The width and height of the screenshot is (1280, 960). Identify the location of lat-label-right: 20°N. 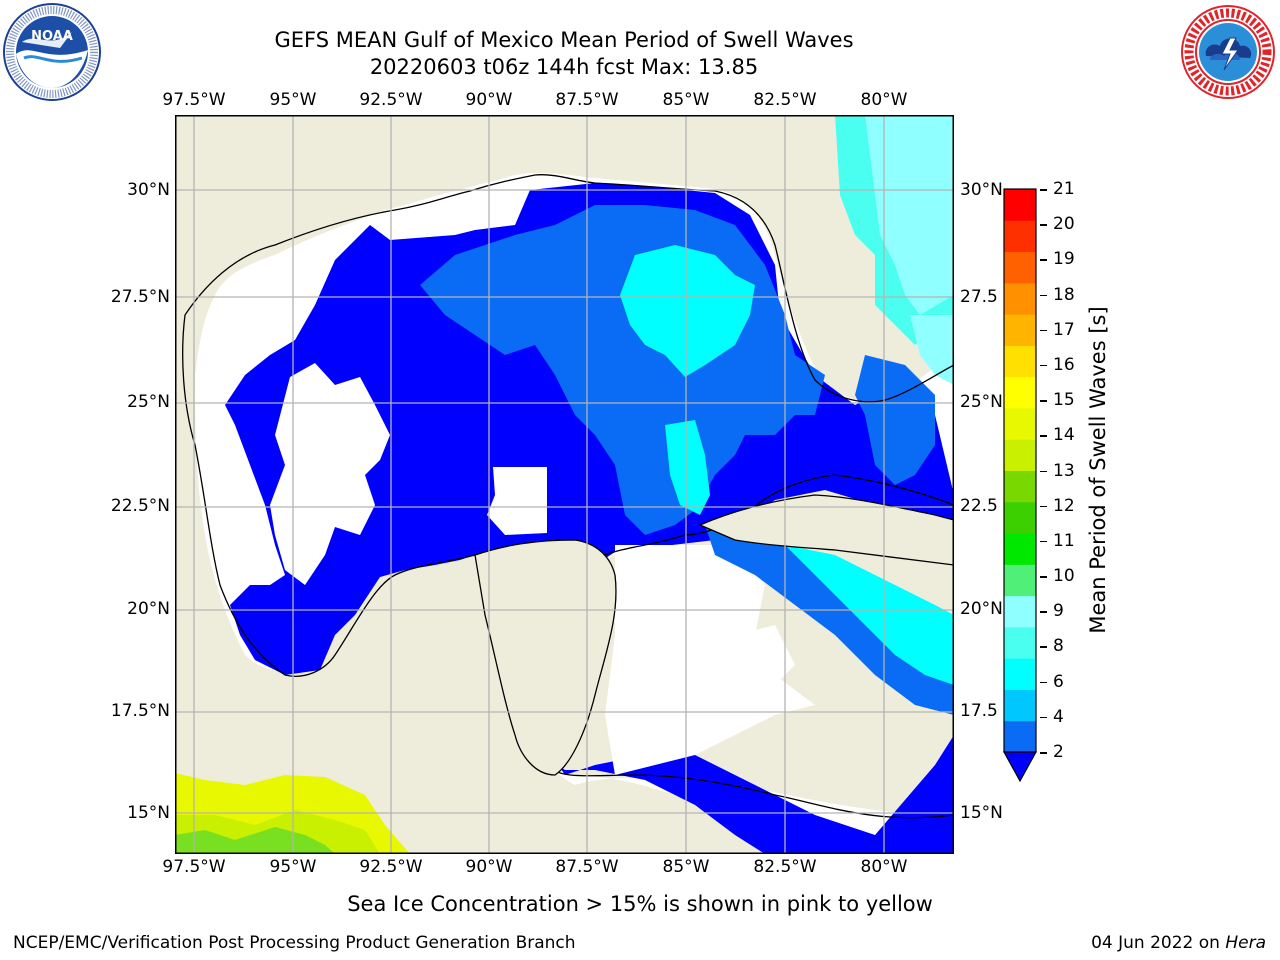
(981, 609).